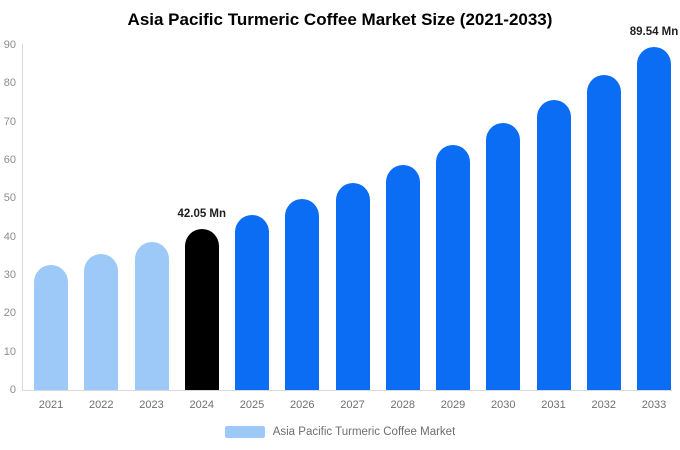 This screenshot has height=450, width=680. Describe the element at coordinates (9, 160) in the screenshot. I see `y-tick-60: 60` at that location.